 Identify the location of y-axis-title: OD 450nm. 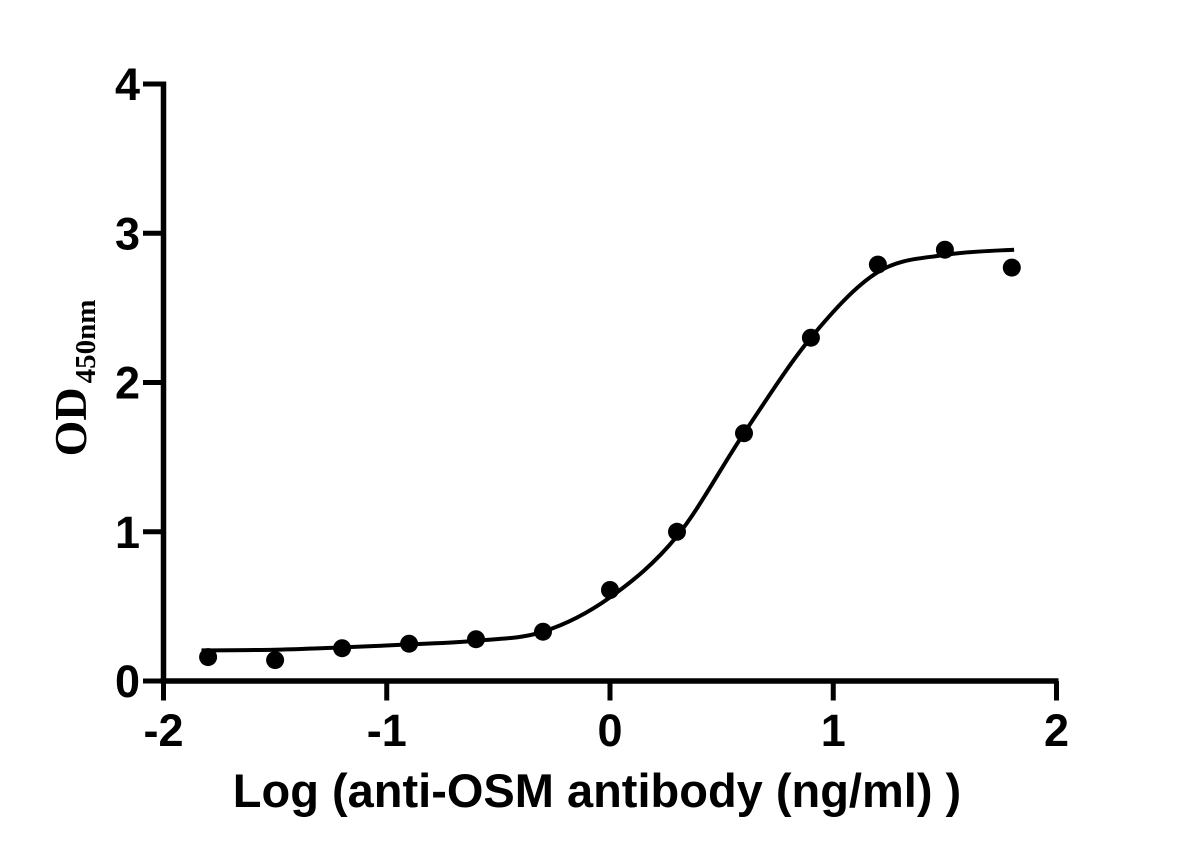
(73, 378).